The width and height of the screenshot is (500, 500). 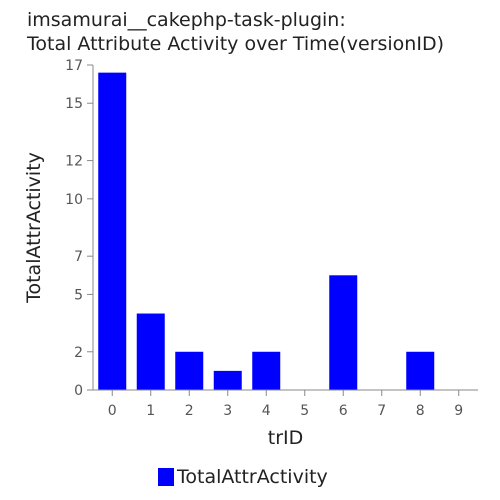 What do you see at coordinates (381, 411) in the screenshot?
I see `x-tick-label: 7` at bounding box center [381, 411].